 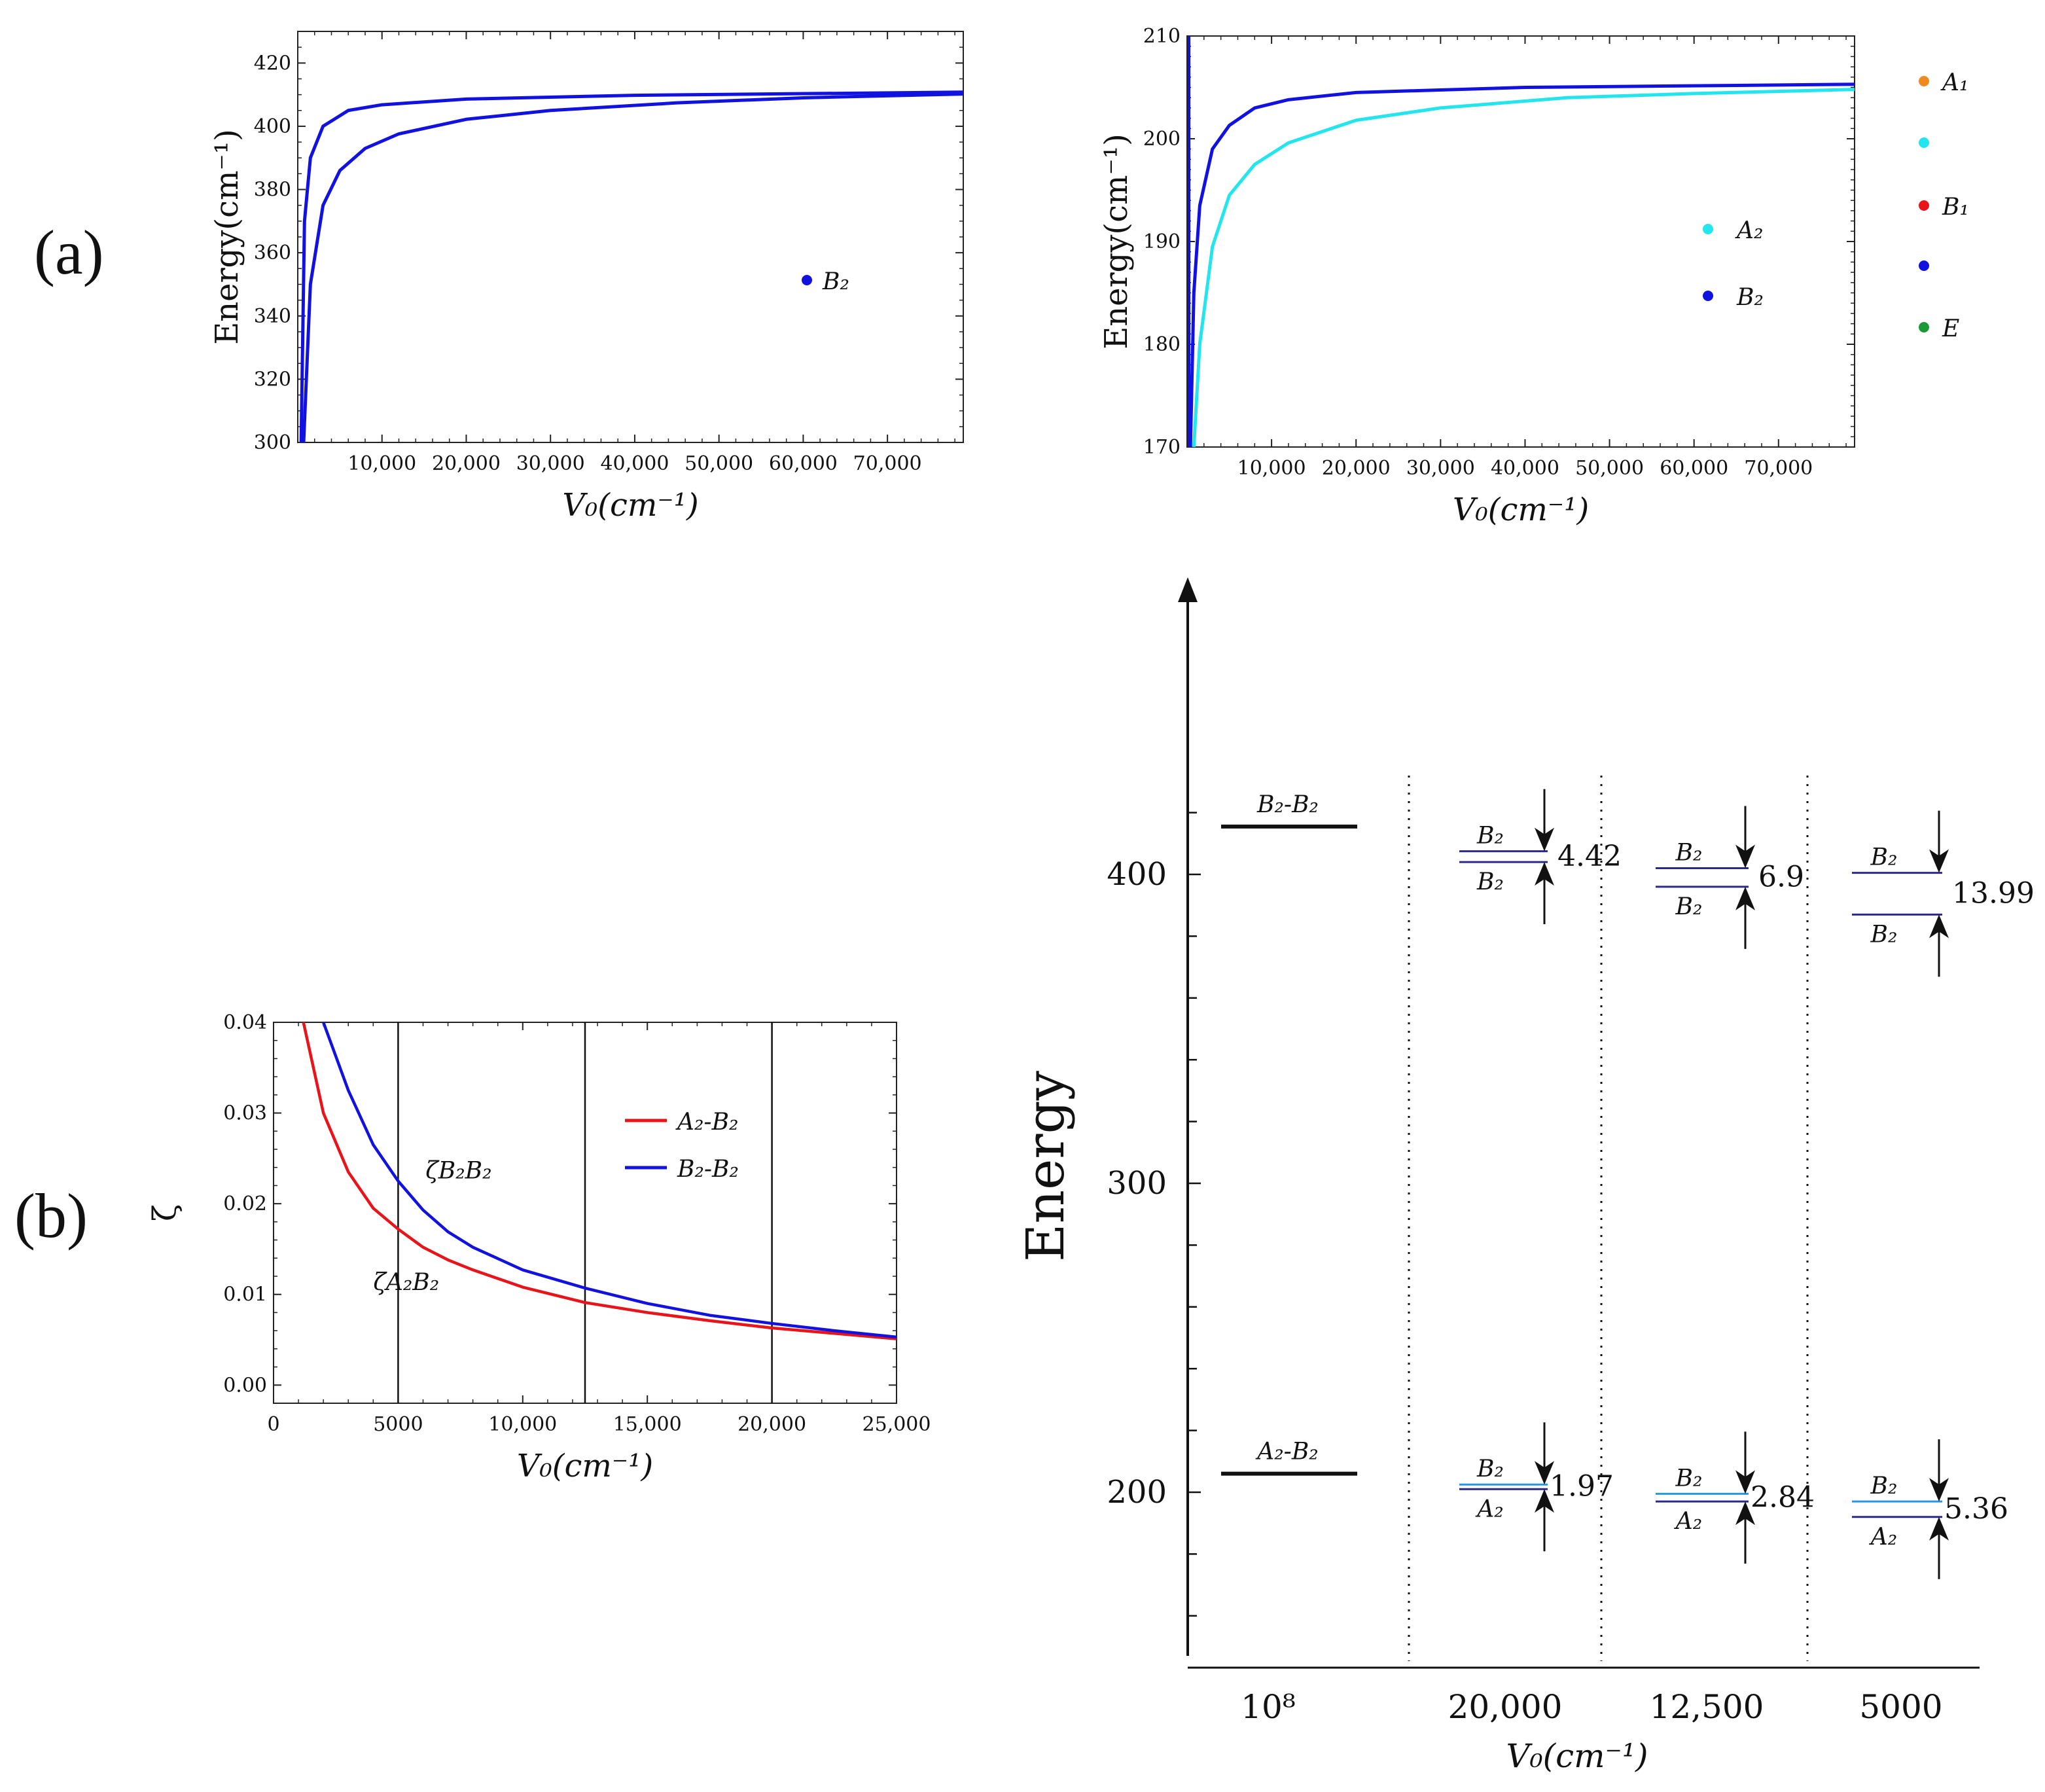 I want to click on x-tick-label: 15,000, so click(x=647, y=1425).